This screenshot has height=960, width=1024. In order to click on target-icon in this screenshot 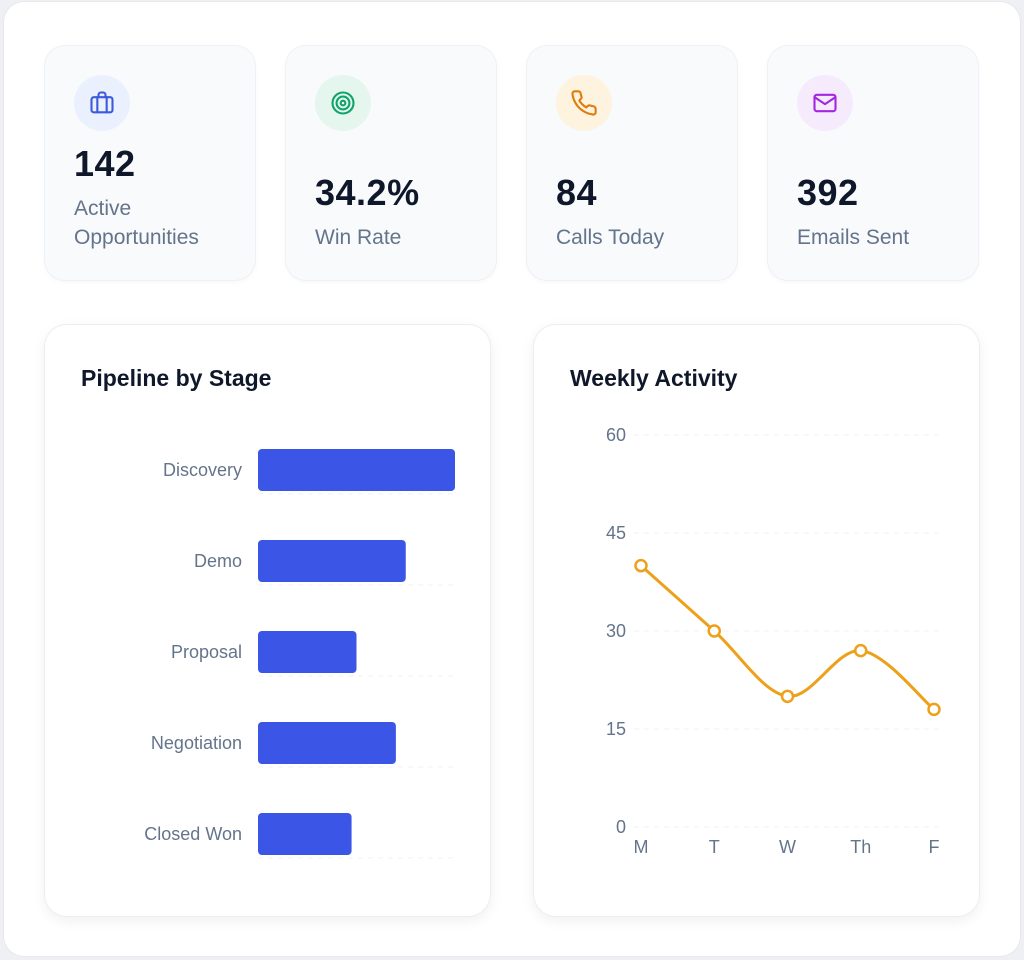, I will do `click(343, 103)`.